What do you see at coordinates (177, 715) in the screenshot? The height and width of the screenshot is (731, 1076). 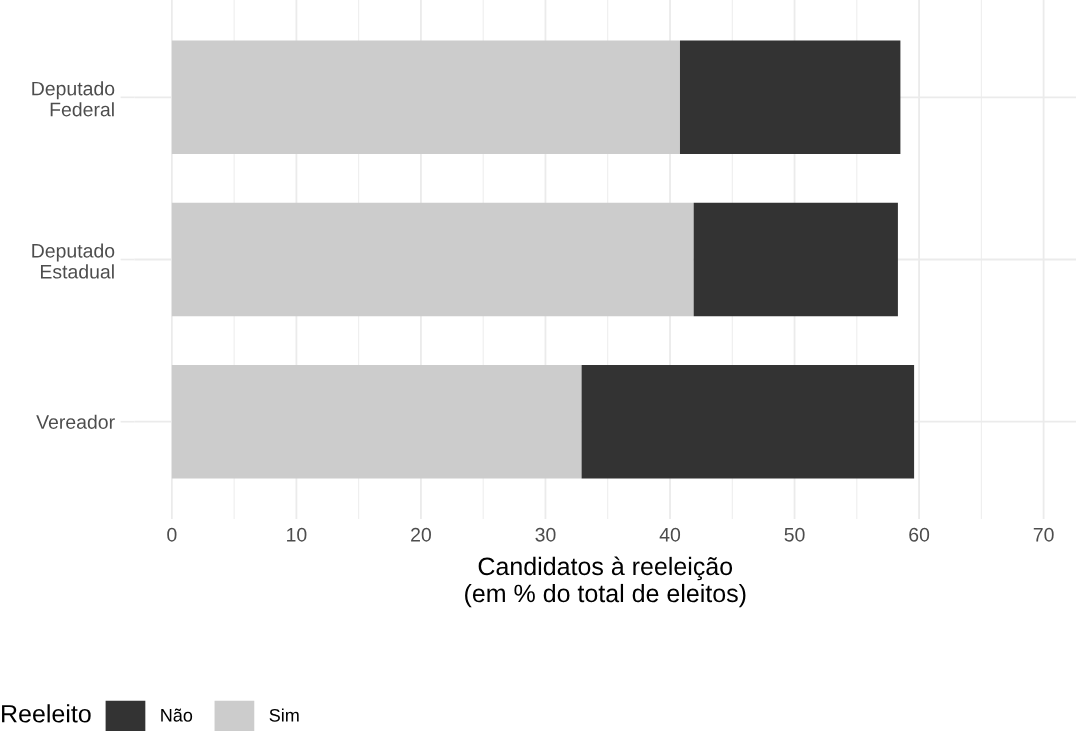 I see `legend-label: Não` at bounding box center [177, 715].